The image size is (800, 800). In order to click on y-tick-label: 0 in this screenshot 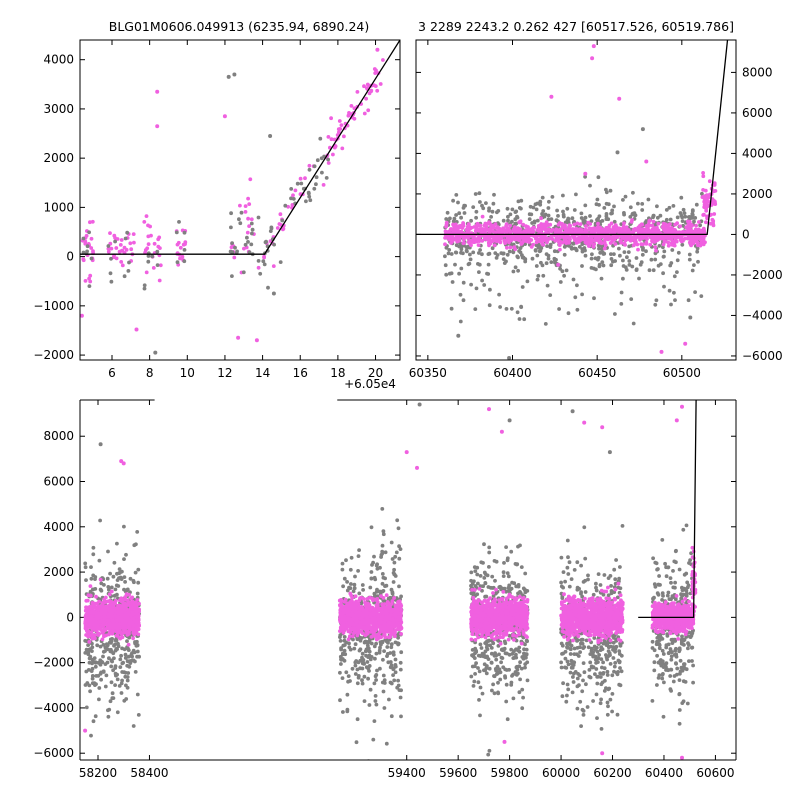, I will do `click(70, 257)`.